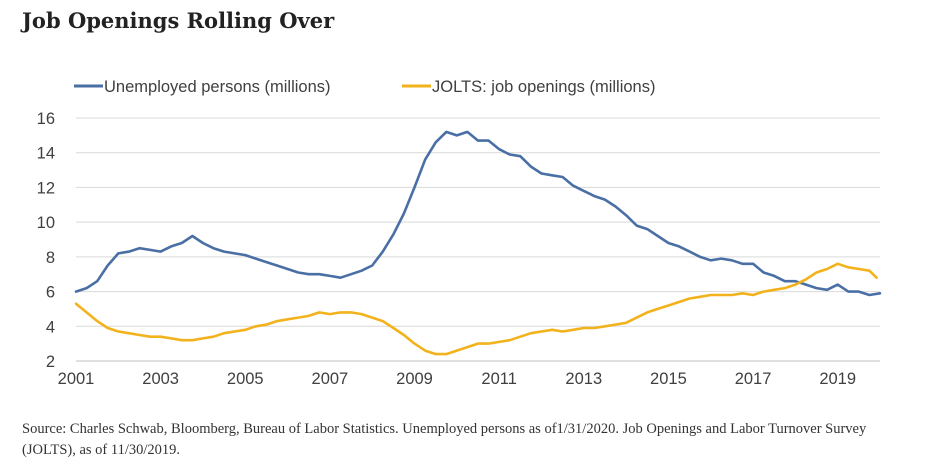 This screenshot has height=469, width=937. I want to click on y-tick-label: 8, so click(50, 258).